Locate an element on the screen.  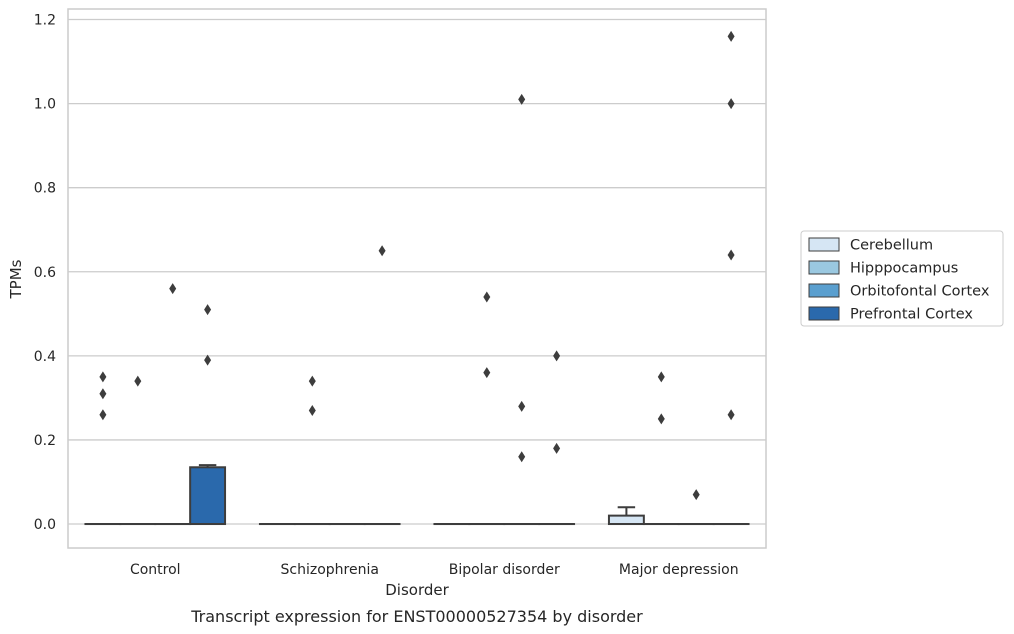
y-tick-labels: 0.0 0.2 0.4 0.6 0.8 1.0 1.2 is located at coordinates (45, 273).